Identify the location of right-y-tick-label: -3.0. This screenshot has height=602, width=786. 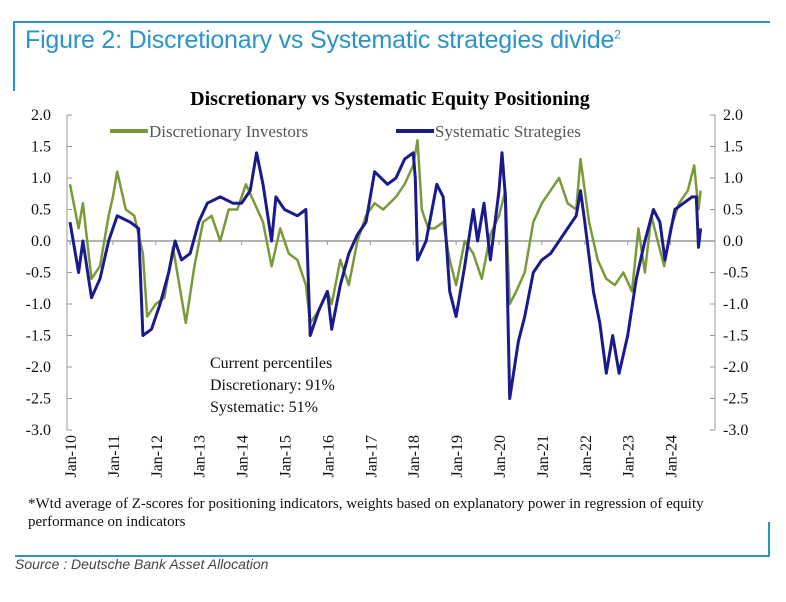
(735, 430).